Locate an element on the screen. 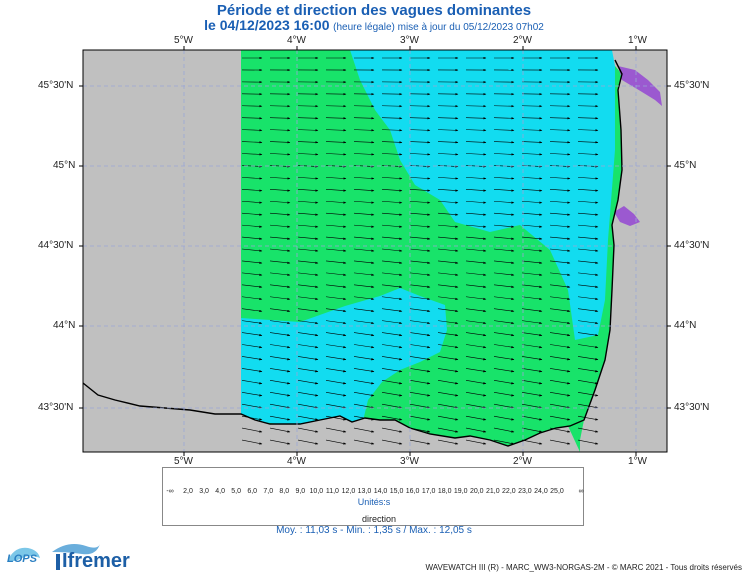  lon-label-bottom-5w: 5°W is located at coordinates (183, 461).